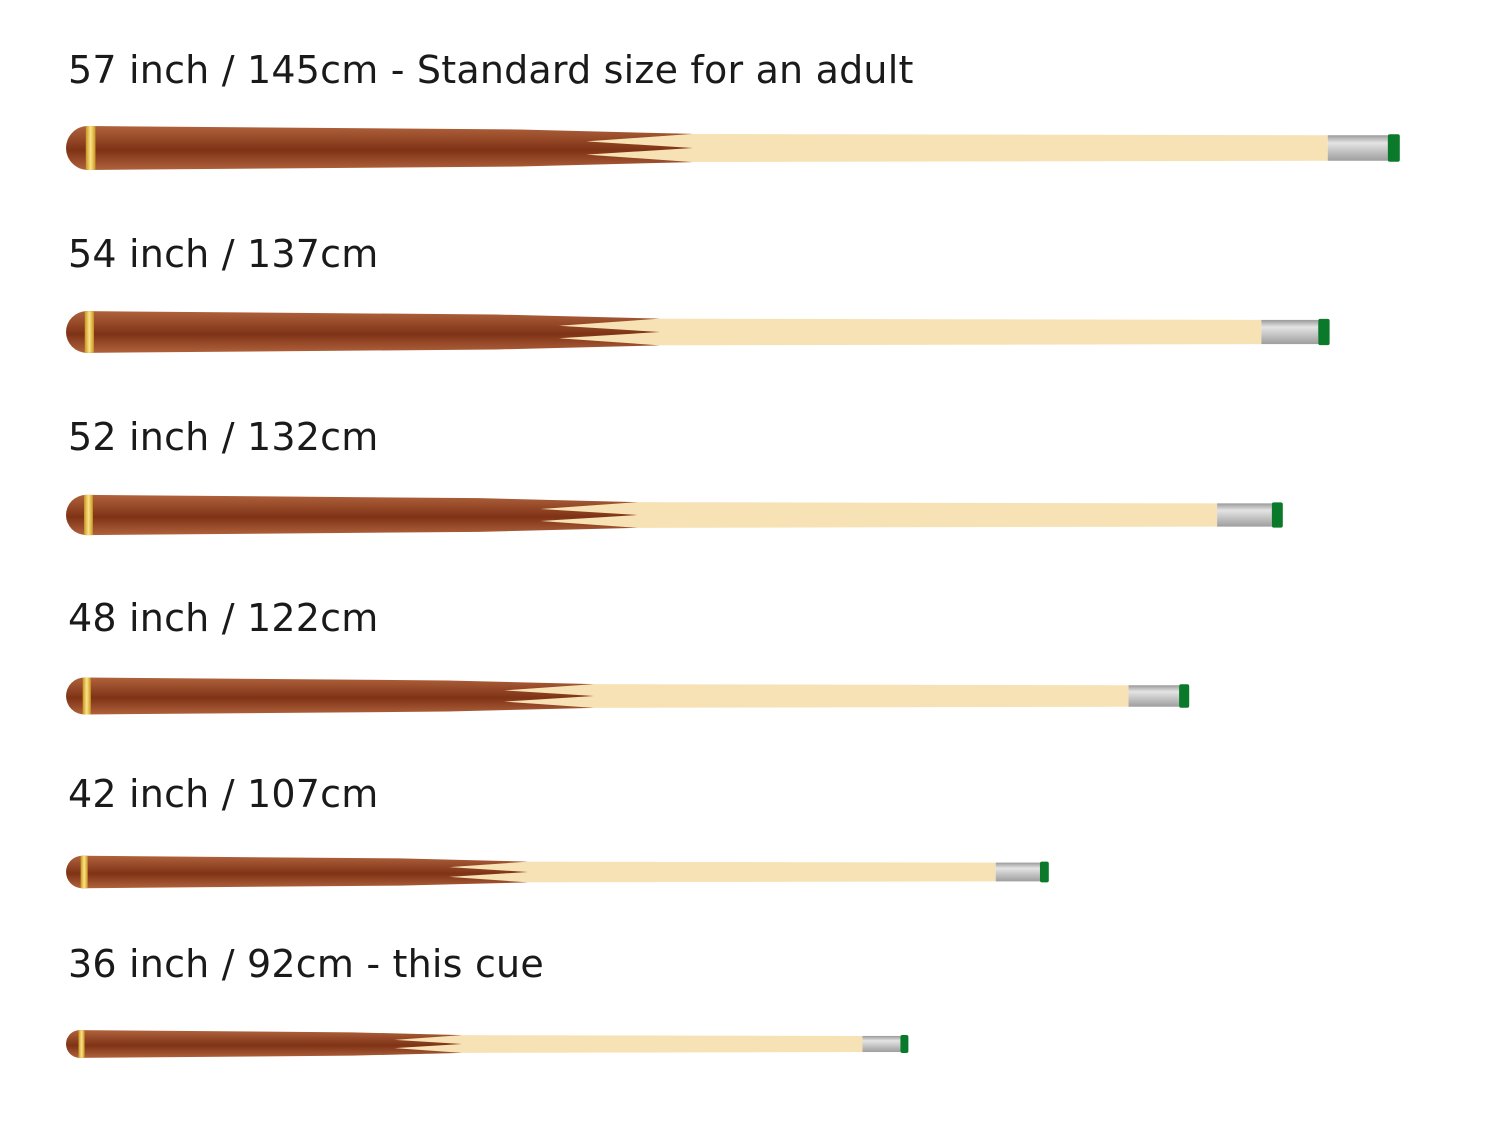 This screenshot has width=1500, height=1125. I want to click on cue-label: 42 inch / 107cm, so click(223, 794).